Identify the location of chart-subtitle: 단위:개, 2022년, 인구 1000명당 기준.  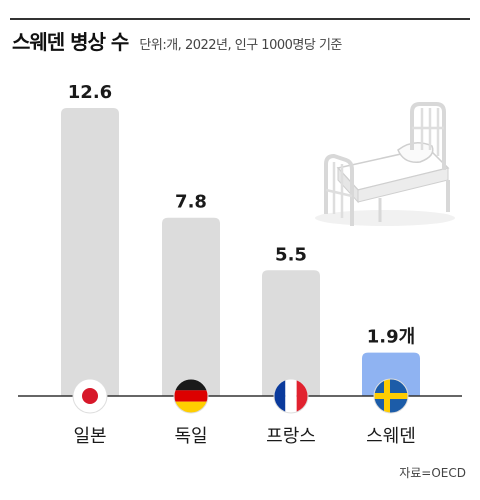
(240, 45).